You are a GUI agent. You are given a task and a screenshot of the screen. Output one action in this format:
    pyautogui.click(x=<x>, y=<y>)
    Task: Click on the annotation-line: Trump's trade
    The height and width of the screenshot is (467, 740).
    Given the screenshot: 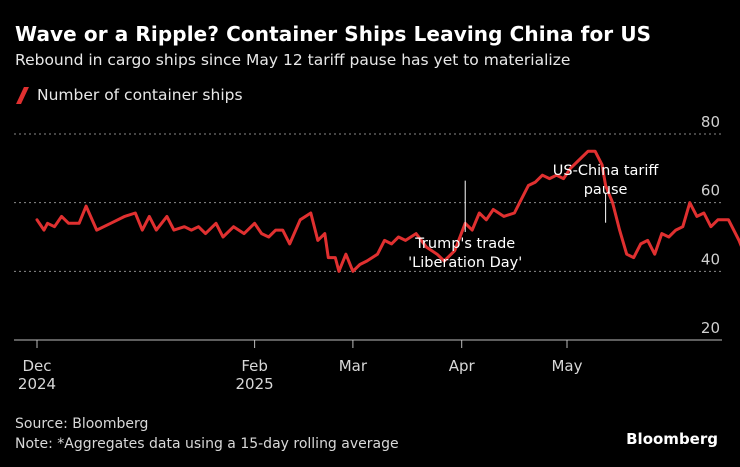 What is the action you would take?
    pyautogui.click(x=464, y=244)
    